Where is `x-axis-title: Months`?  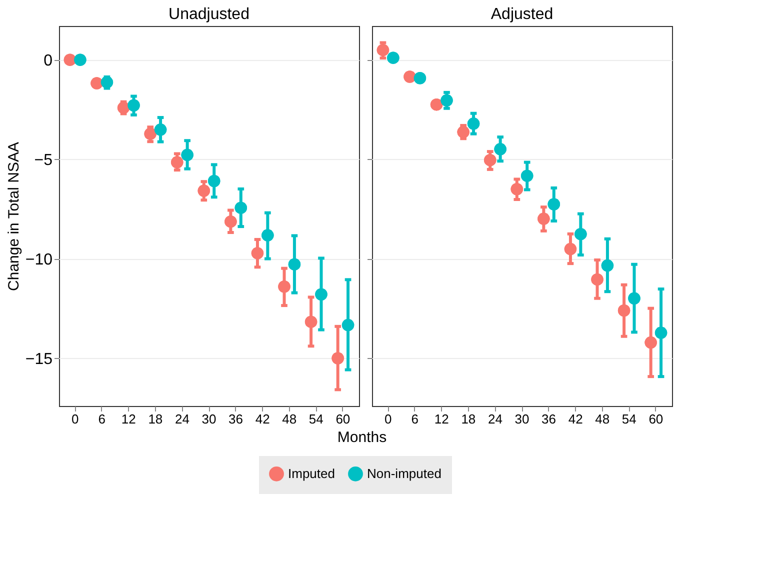 x-axis-title: Months is located at coordinates (362, 437).